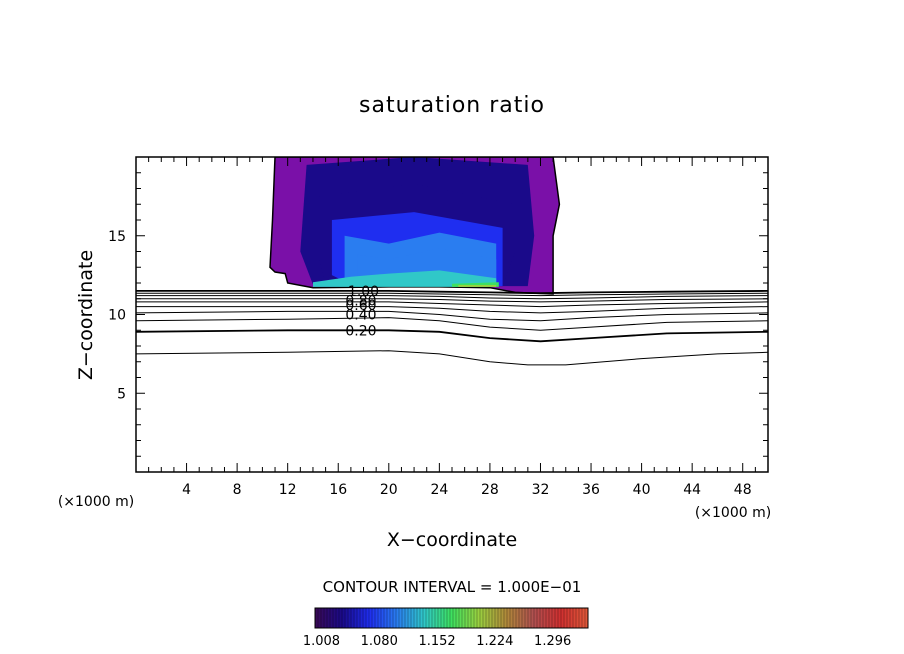 This screenshot has height=654, width=904. I want to click on x-tick-label: 32, so click(541, 490).